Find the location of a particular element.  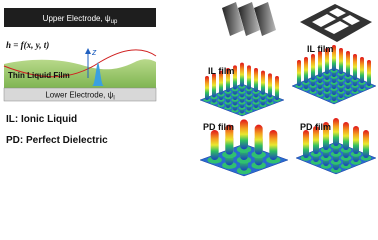

wave-curve is located at coordinates (80, 63).